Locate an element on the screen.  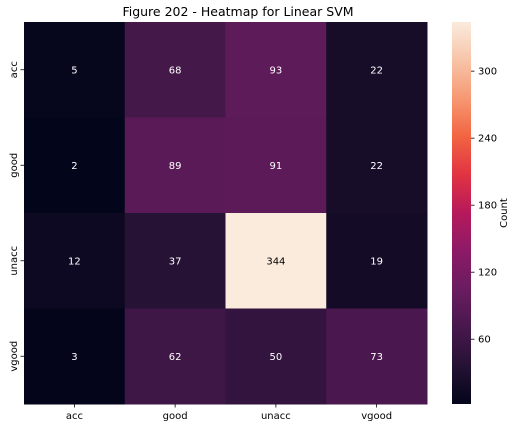
cell-value-label: 12 is located at coordinates (74, 261).